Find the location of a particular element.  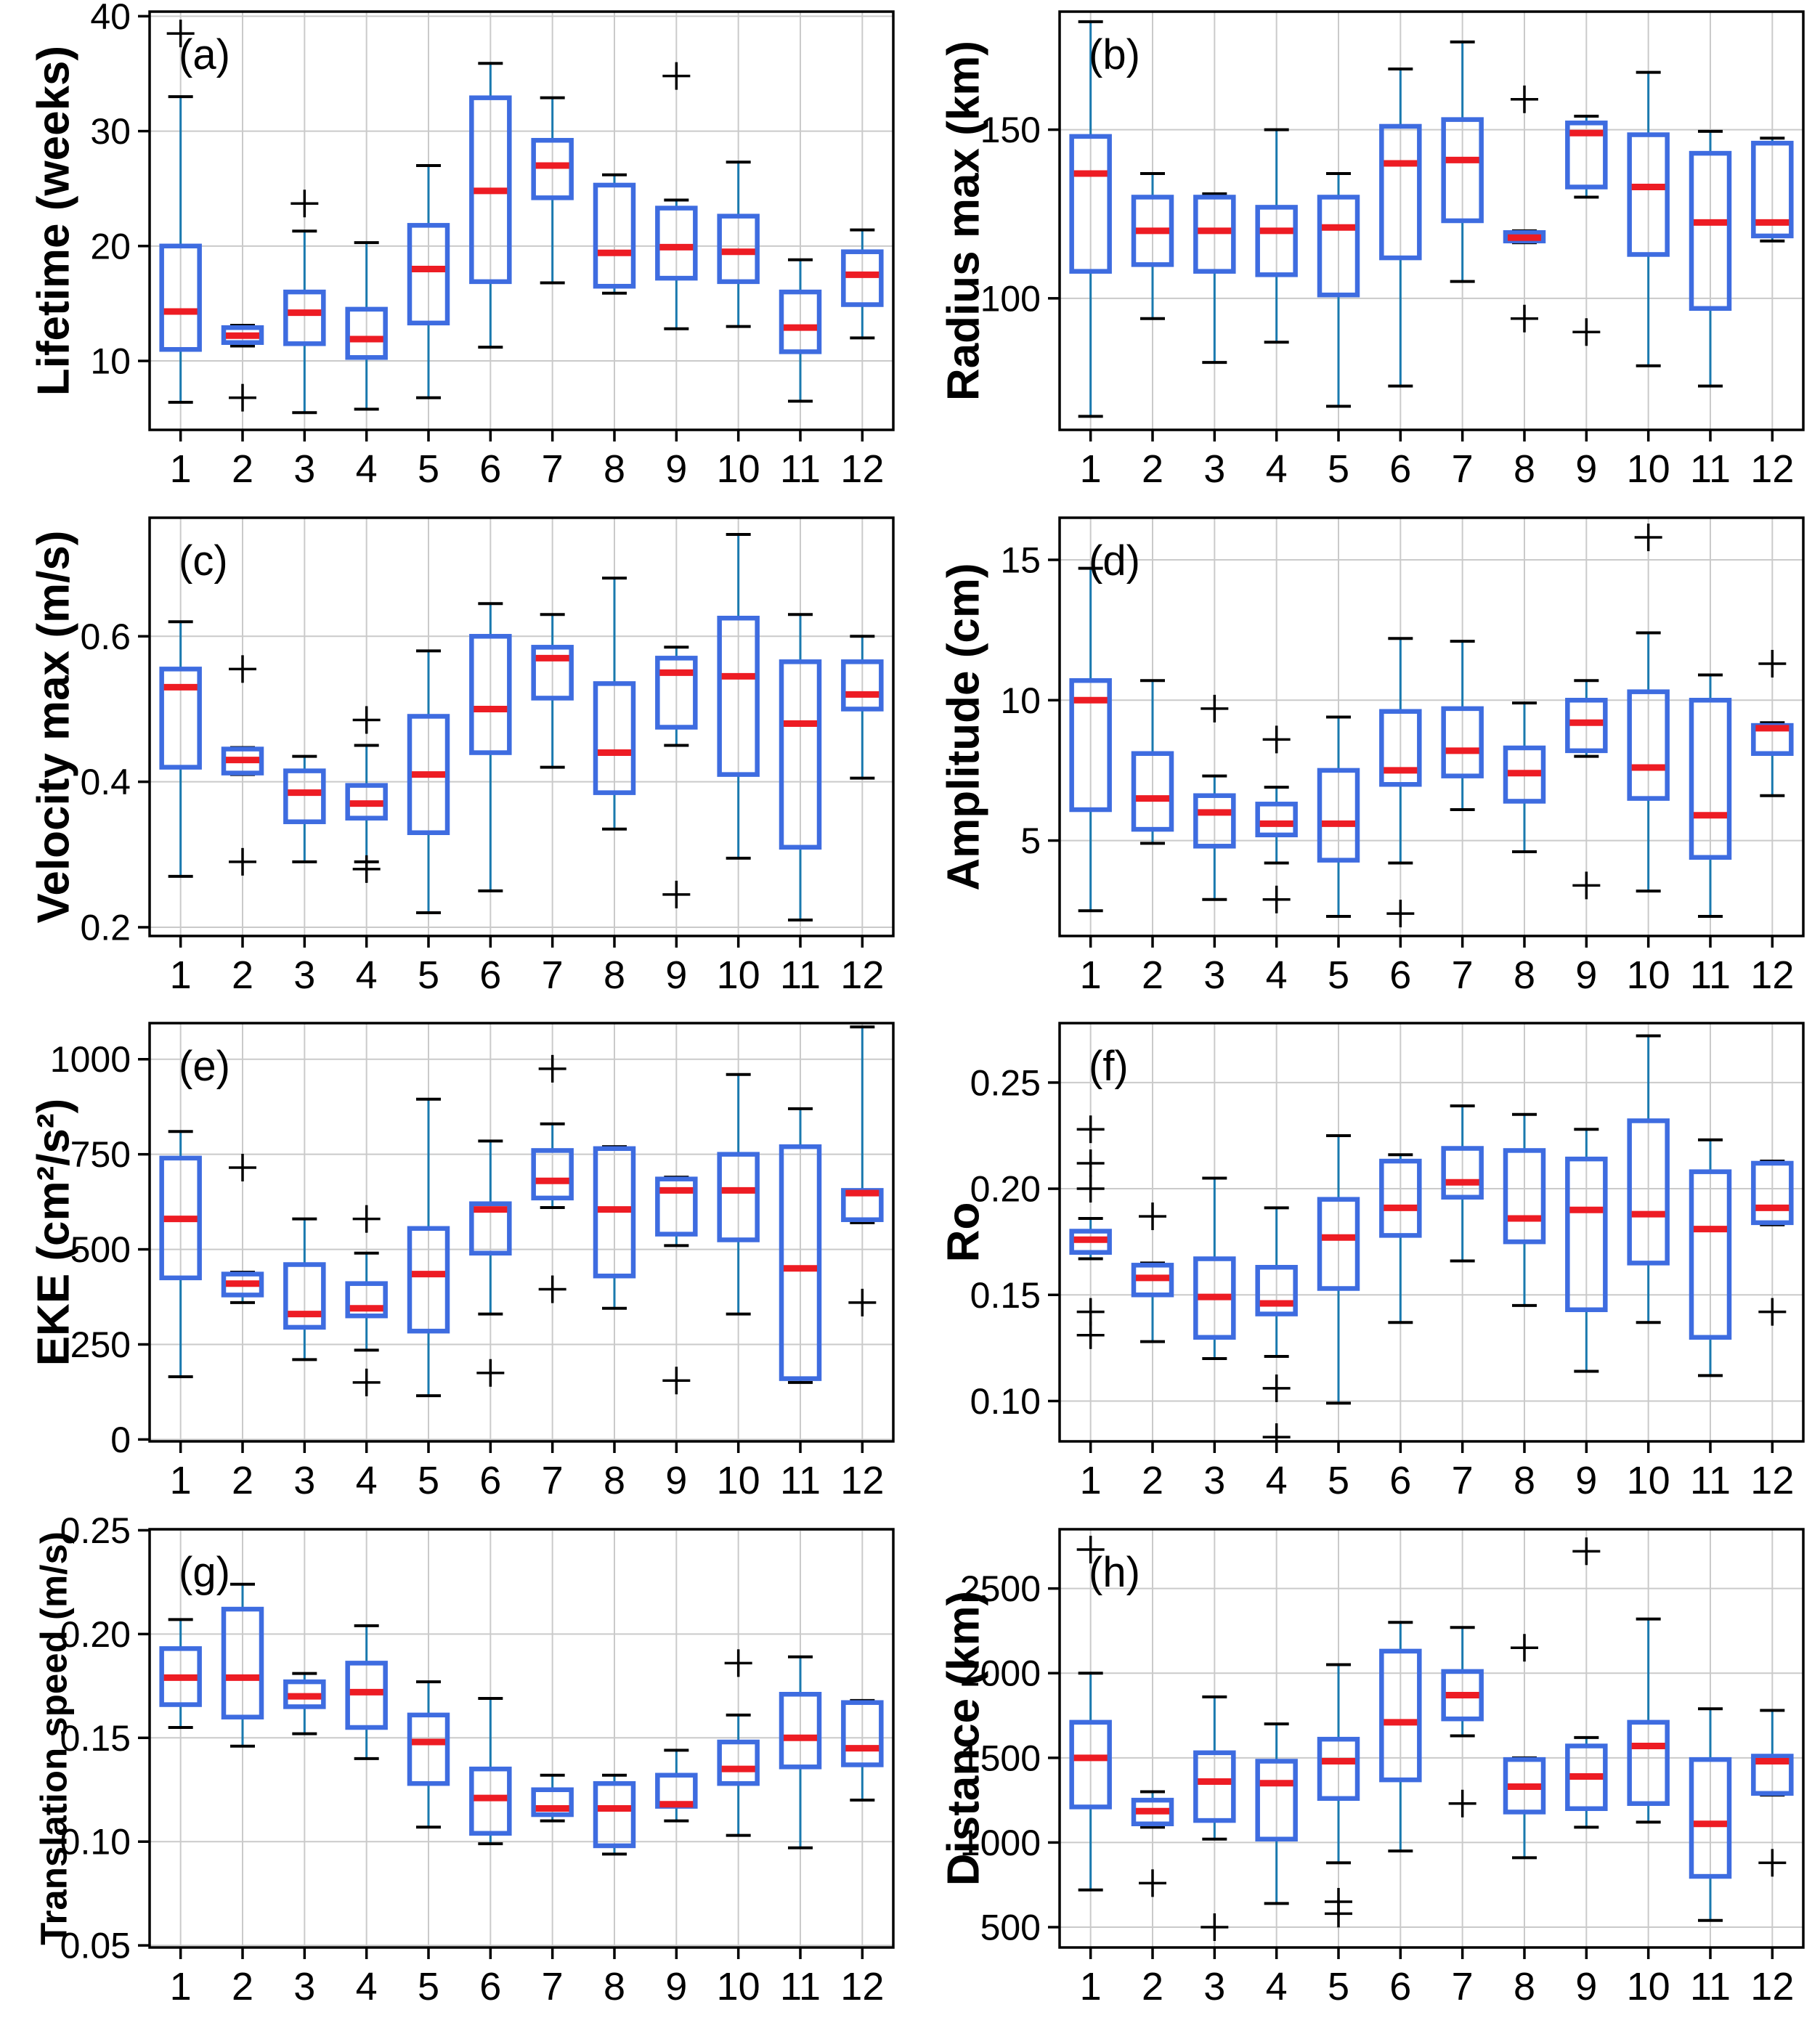

y-axis-label-amplitude: Amplitude (cm) is located at coordinates (964, 726).